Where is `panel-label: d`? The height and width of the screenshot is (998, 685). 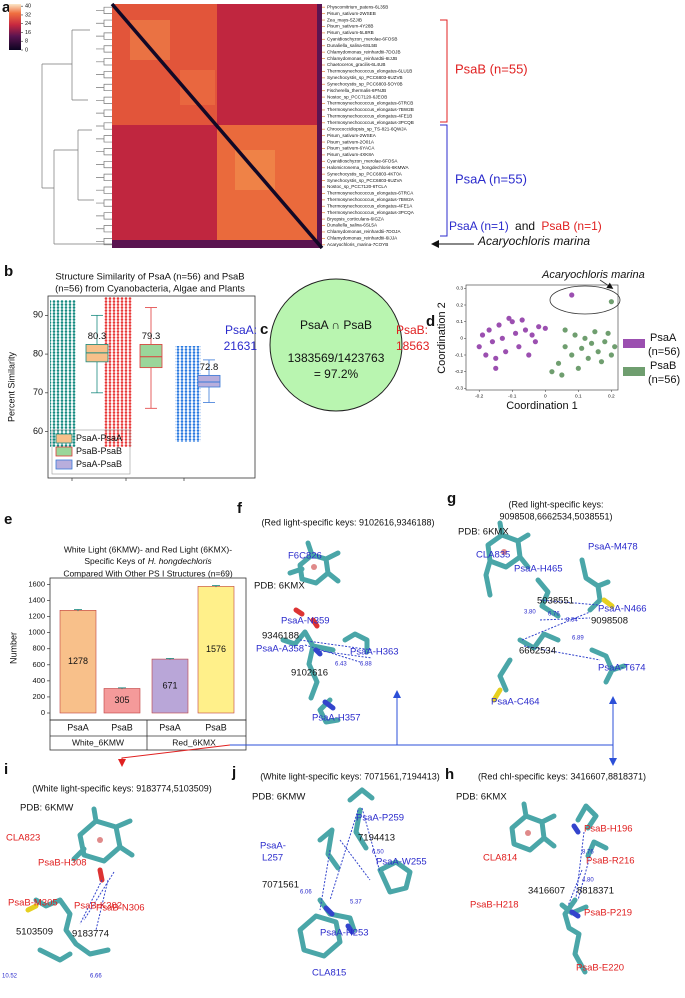
panel-label: d is located at coordinates (430, 321).